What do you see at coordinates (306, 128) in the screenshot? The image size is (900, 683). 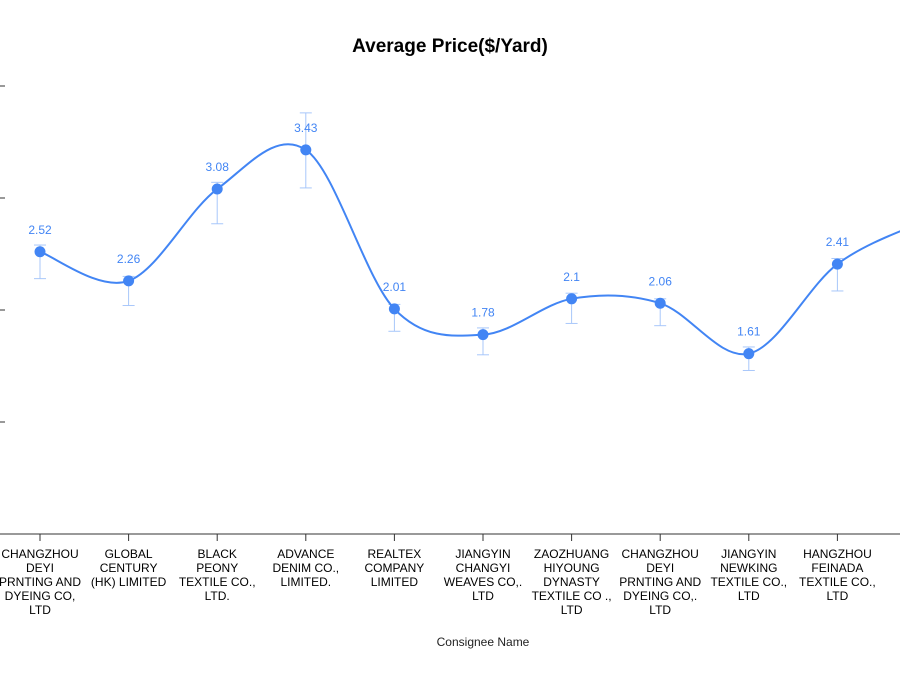 I see `data-label: 3.43` at bounding box center [306, 128].